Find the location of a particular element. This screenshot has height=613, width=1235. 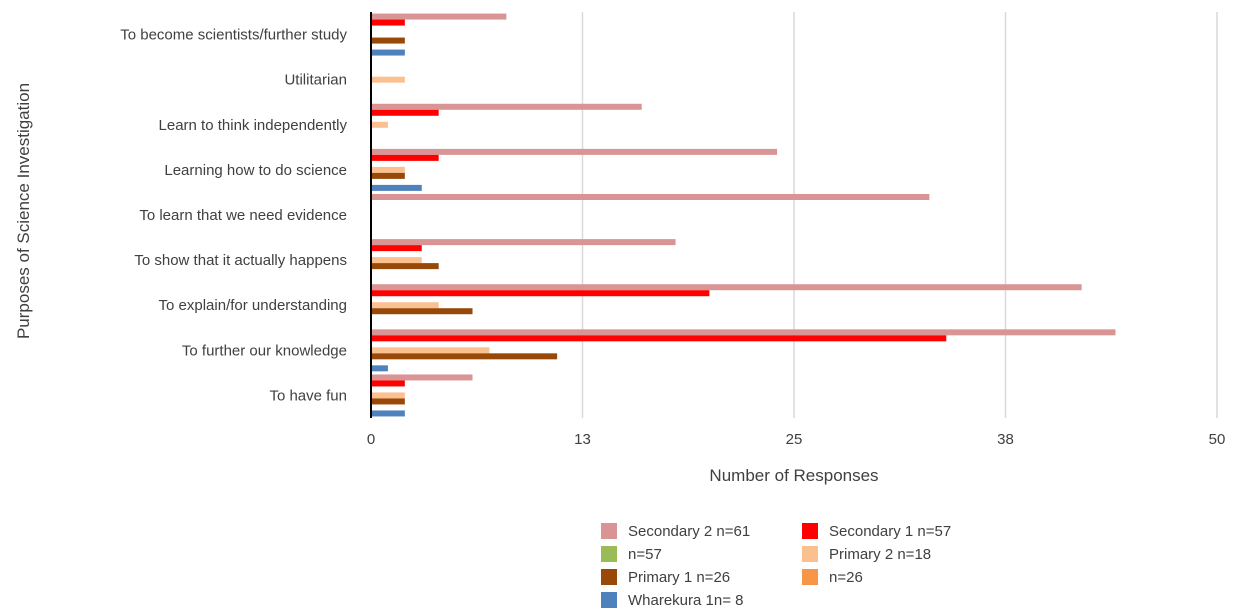

x-tick-label: 38 is located at coordinates (1005, 439).